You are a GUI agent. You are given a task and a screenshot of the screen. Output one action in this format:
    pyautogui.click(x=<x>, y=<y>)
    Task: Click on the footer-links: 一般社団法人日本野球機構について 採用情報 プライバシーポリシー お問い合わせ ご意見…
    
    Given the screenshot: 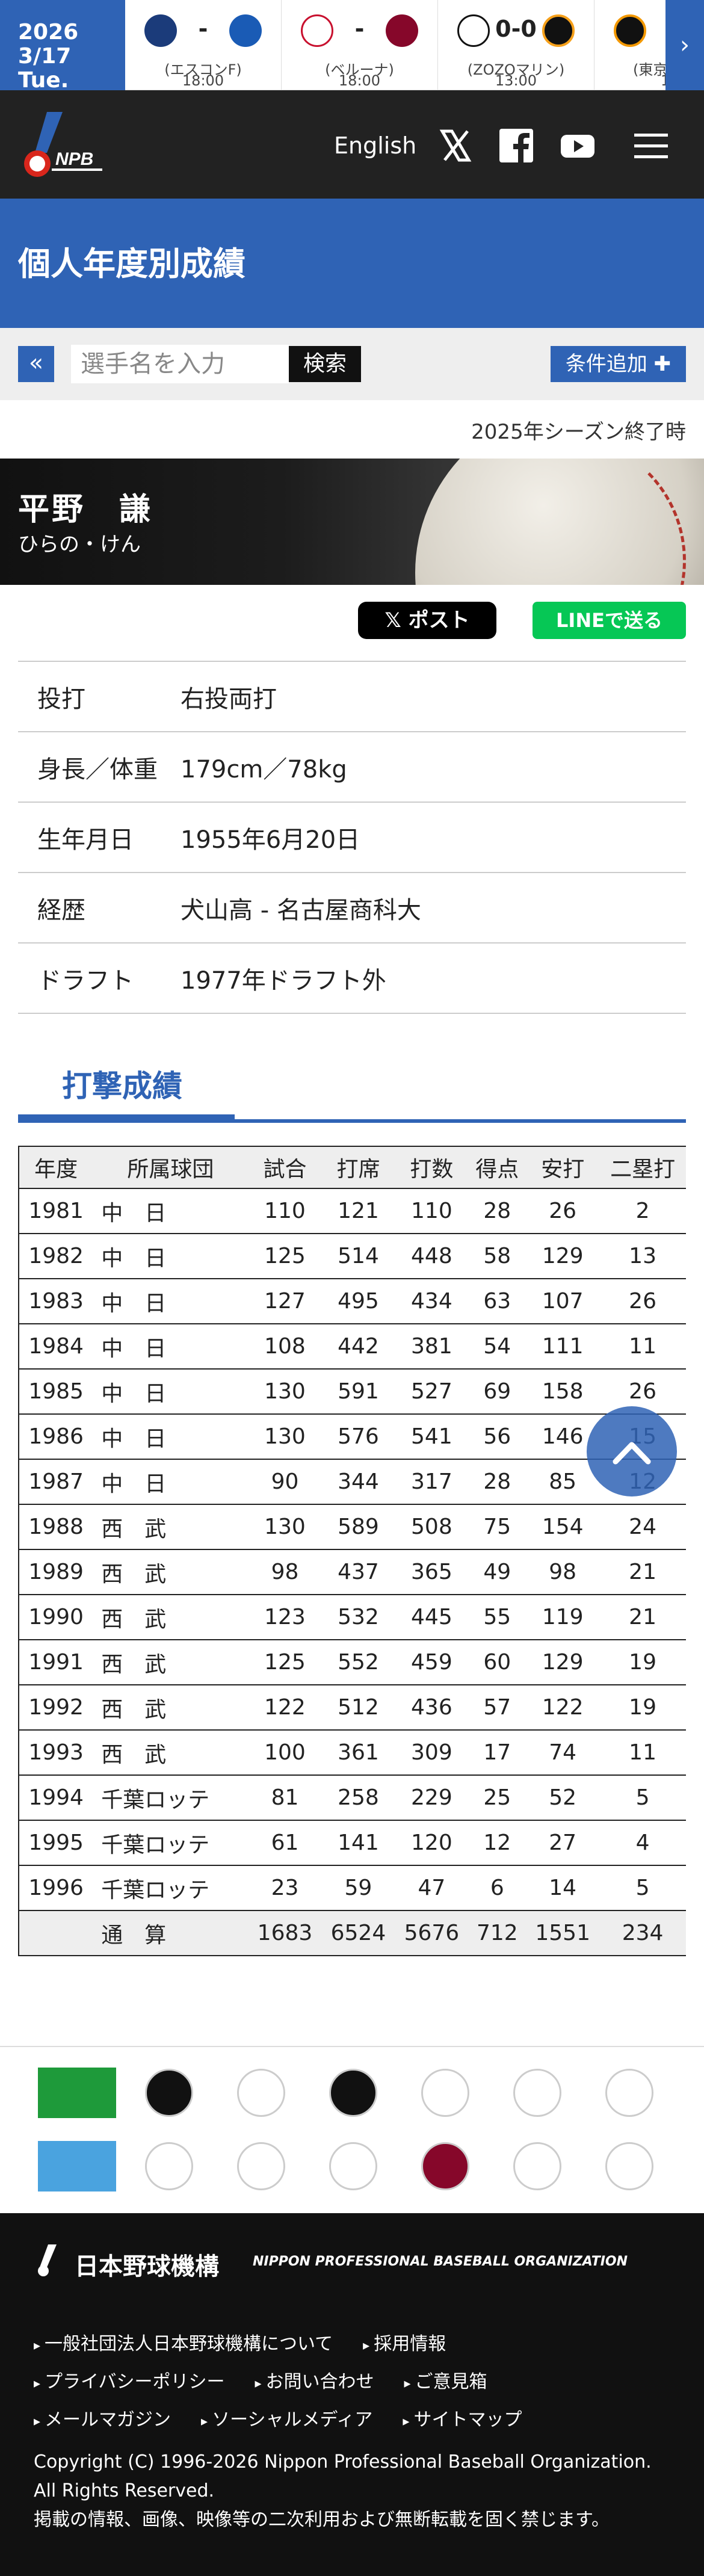 What is the action you would take?
    pyautogui.click(x=359, y=2383)
    